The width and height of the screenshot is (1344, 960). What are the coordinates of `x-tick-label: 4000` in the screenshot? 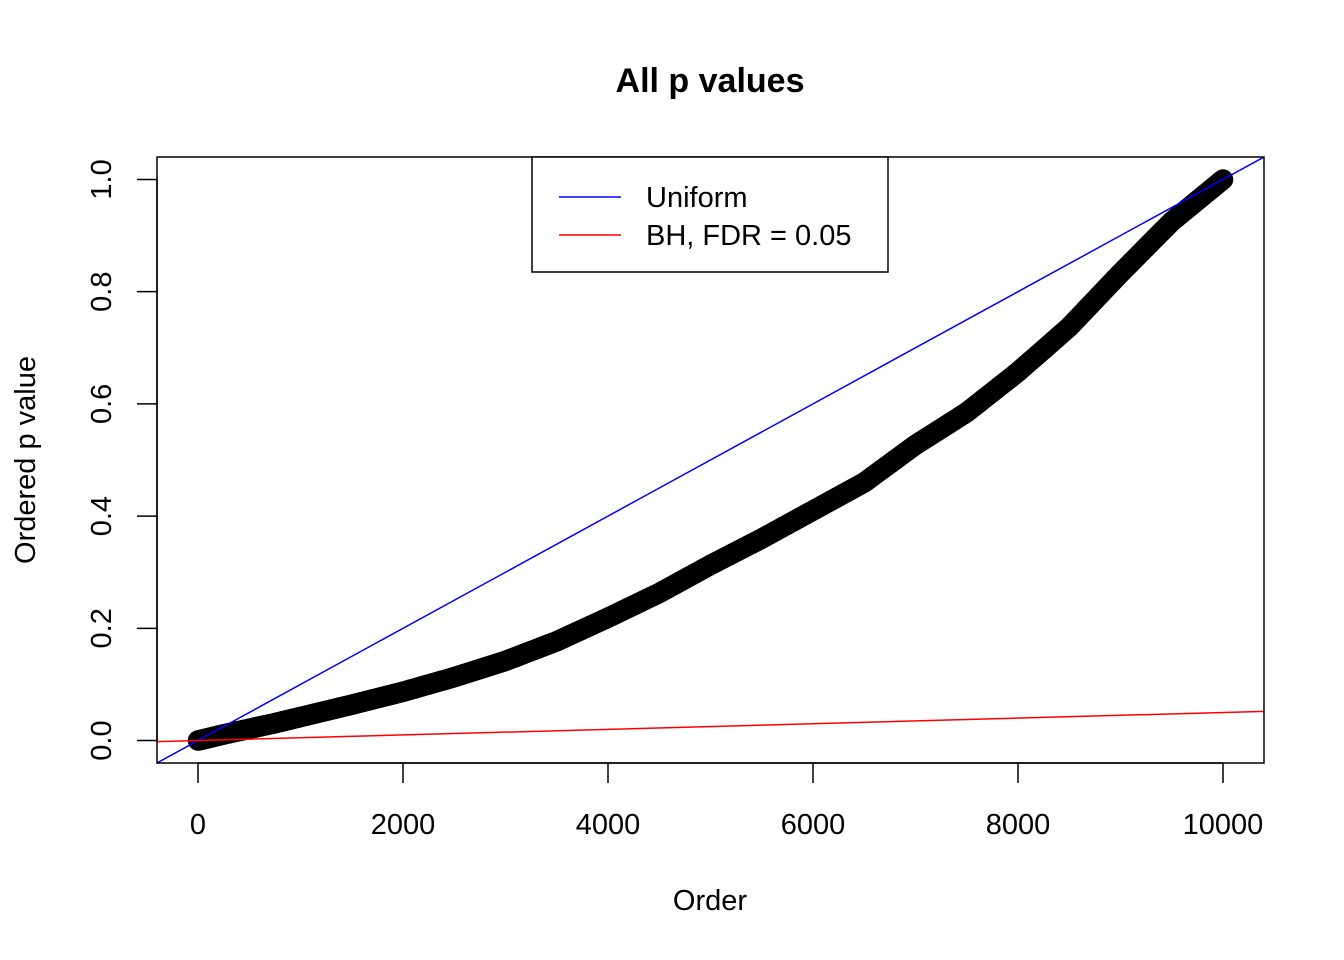 It's located at (608, 825).